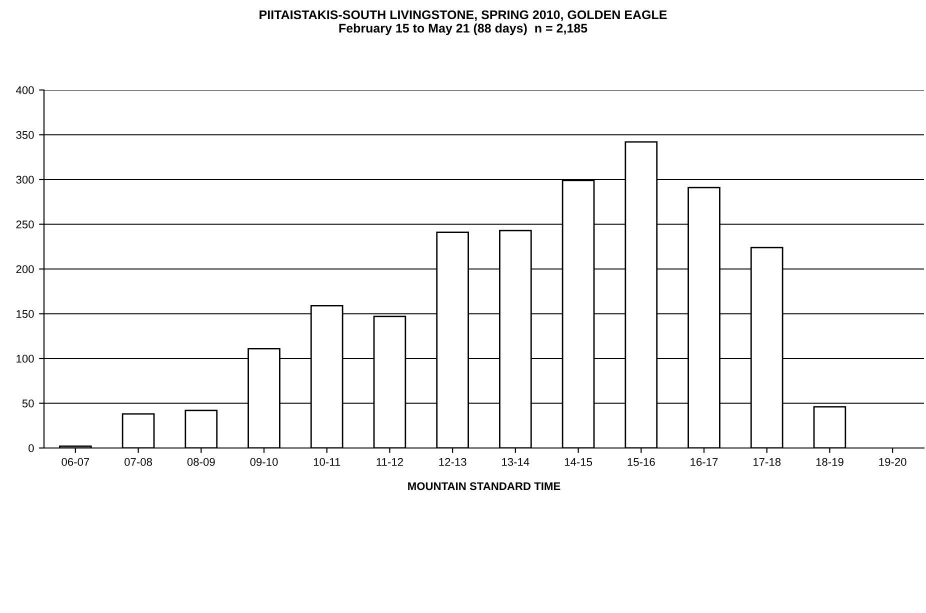  What do you see at coordinates (704, 462) in the screenshot?
I see `x-tick-label: 16-17` at bounding box center [704, 462].